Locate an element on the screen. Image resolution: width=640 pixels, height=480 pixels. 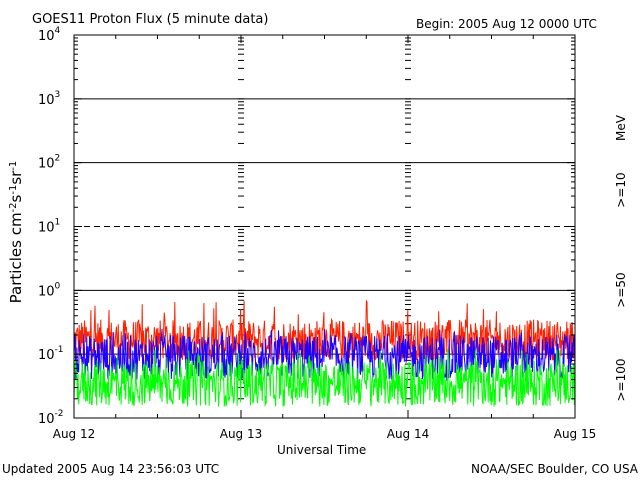
x-tick-label: Aug 12 is located at coordinates (74, 434).